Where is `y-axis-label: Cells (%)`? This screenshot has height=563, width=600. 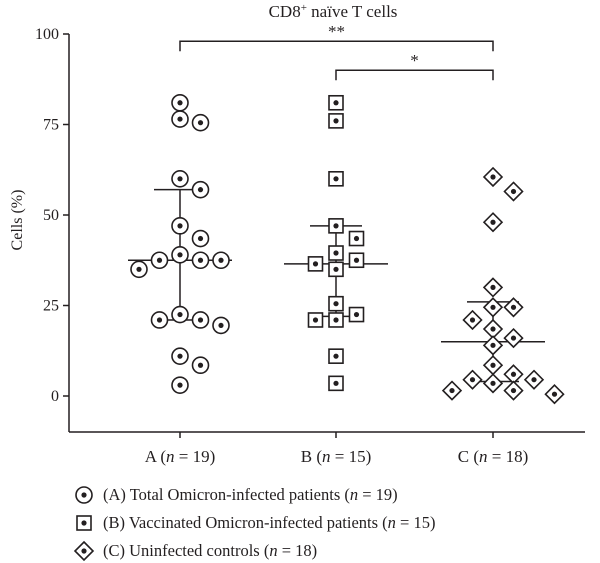
y-axis-label: Cells (%) is located at coordinates (17, 220).